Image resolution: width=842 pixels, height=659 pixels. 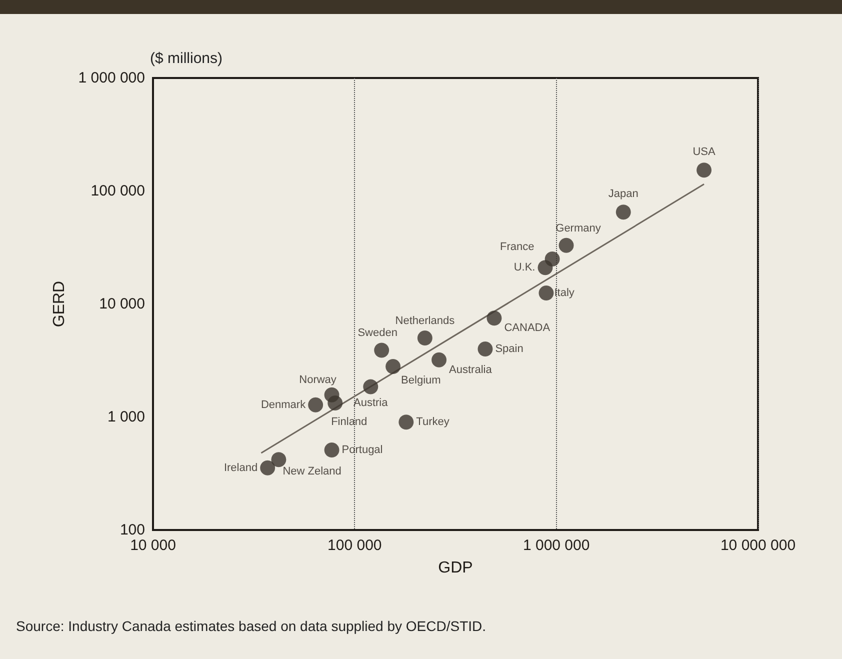 What do you see at coordinates (283, 404) in the screenshot?
I see `annotation: Denmark` at bounding box center [283, 404].